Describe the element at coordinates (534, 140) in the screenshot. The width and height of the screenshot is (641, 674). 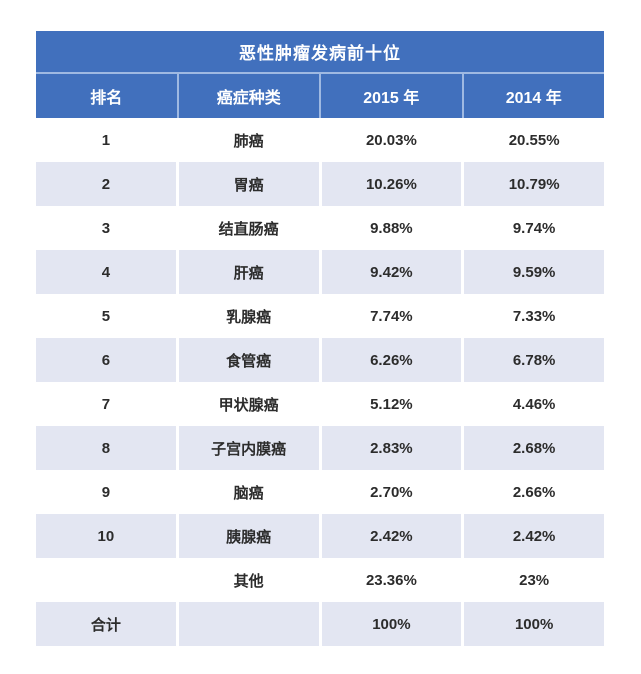
I see `value-2014-cell: 20.55%` at that location.